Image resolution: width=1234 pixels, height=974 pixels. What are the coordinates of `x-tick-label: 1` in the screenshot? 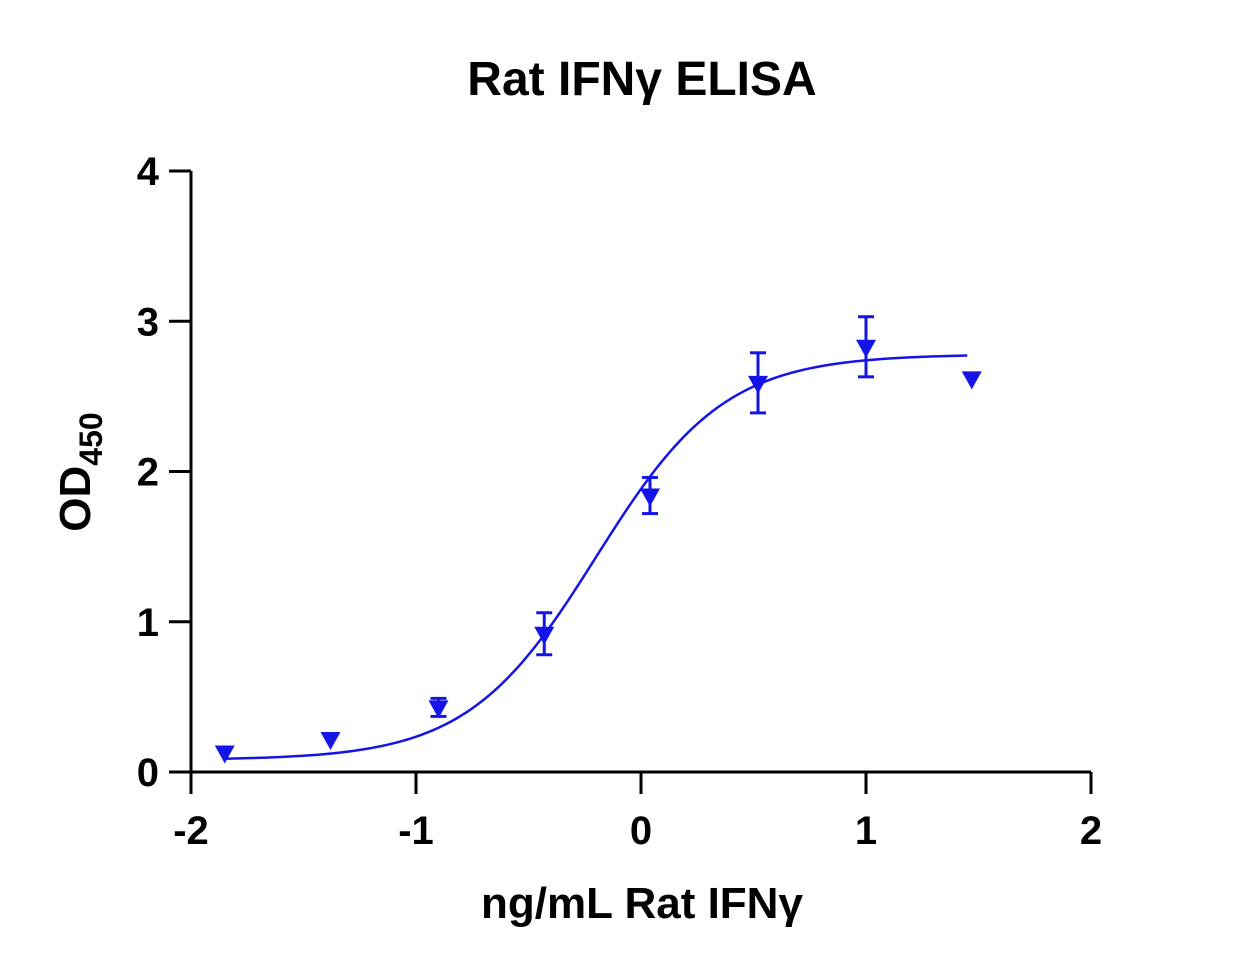 It's located at (866, 831).